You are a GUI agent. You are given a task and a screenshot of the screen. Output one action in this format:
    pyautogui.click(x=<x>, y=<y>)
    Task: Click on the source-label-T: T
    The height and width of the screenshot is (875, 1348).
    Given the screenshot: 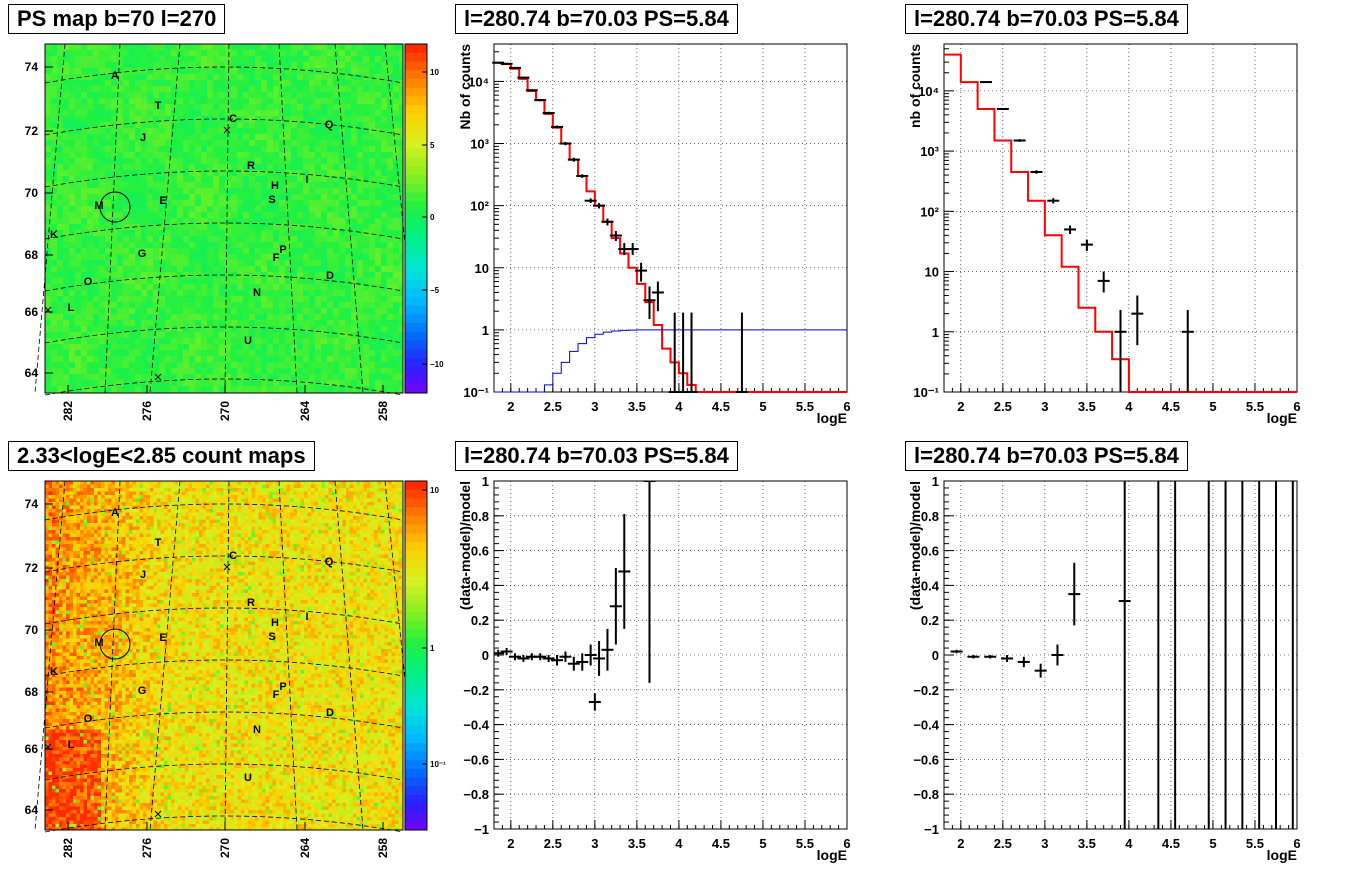 What is the action you would take?
    pyautogui.click(x=158, y=543)
    